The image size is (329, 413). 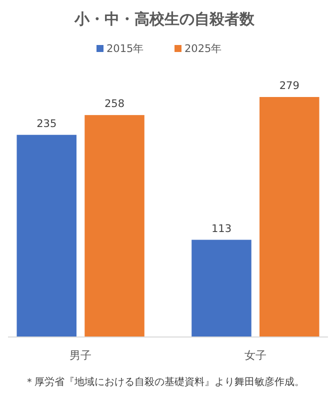 I want to click on chart-title: 小・中・高校生の自殺者数, so click(x=165, y=19).